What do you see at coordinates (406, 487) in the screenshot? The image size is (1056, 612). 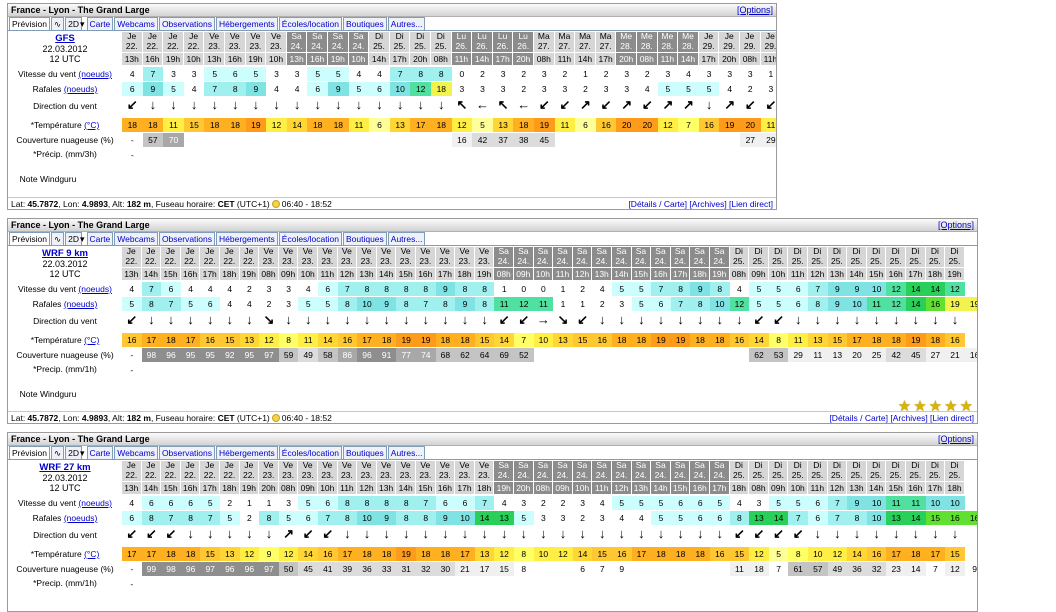 I see `hours-cell: 14h` at bounding box center [406, 487].